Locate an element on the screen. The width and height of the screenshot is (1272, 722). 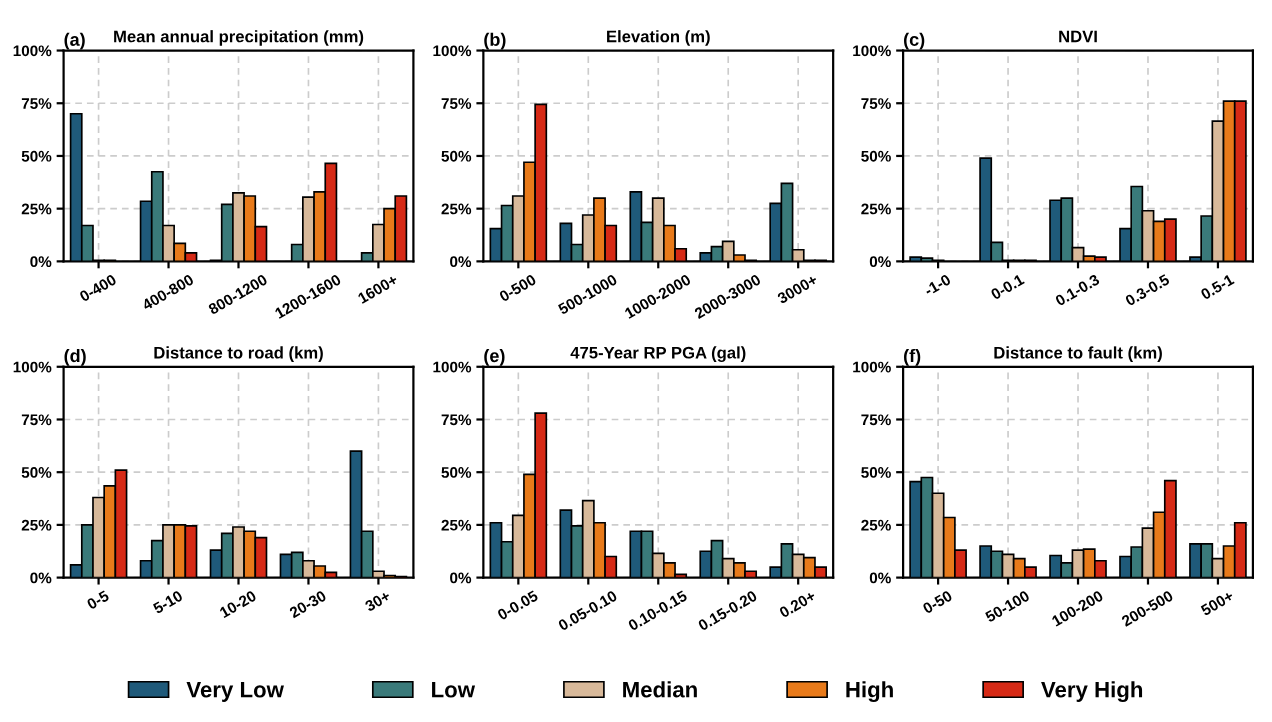
legend-label: Low is located at coordinates (454, 690).